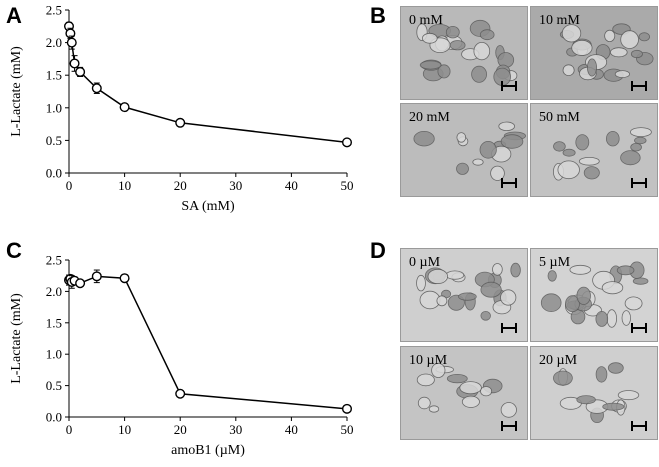  What do you see at coordinates (429, 117) in the screenshot?
I see `micrograph-label: 20 mM` at bounding box center [429, 117].